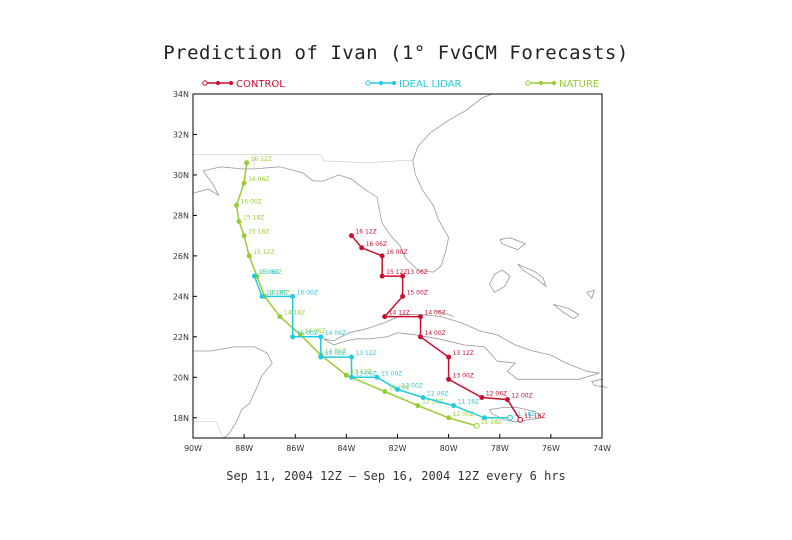  Describe the element at coordinates (435, 333) in the screenshot. I see `track-point-label-control: 14 00Z` at that location.